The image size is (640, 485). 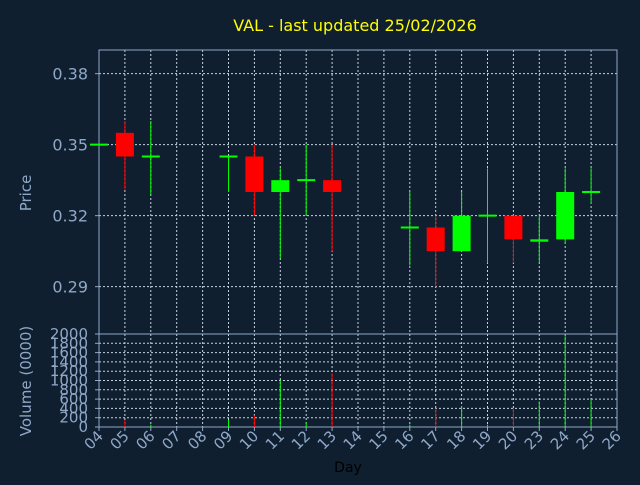 I want to click on volume-y-tick-label: 1400, so click(x=69, y=362).